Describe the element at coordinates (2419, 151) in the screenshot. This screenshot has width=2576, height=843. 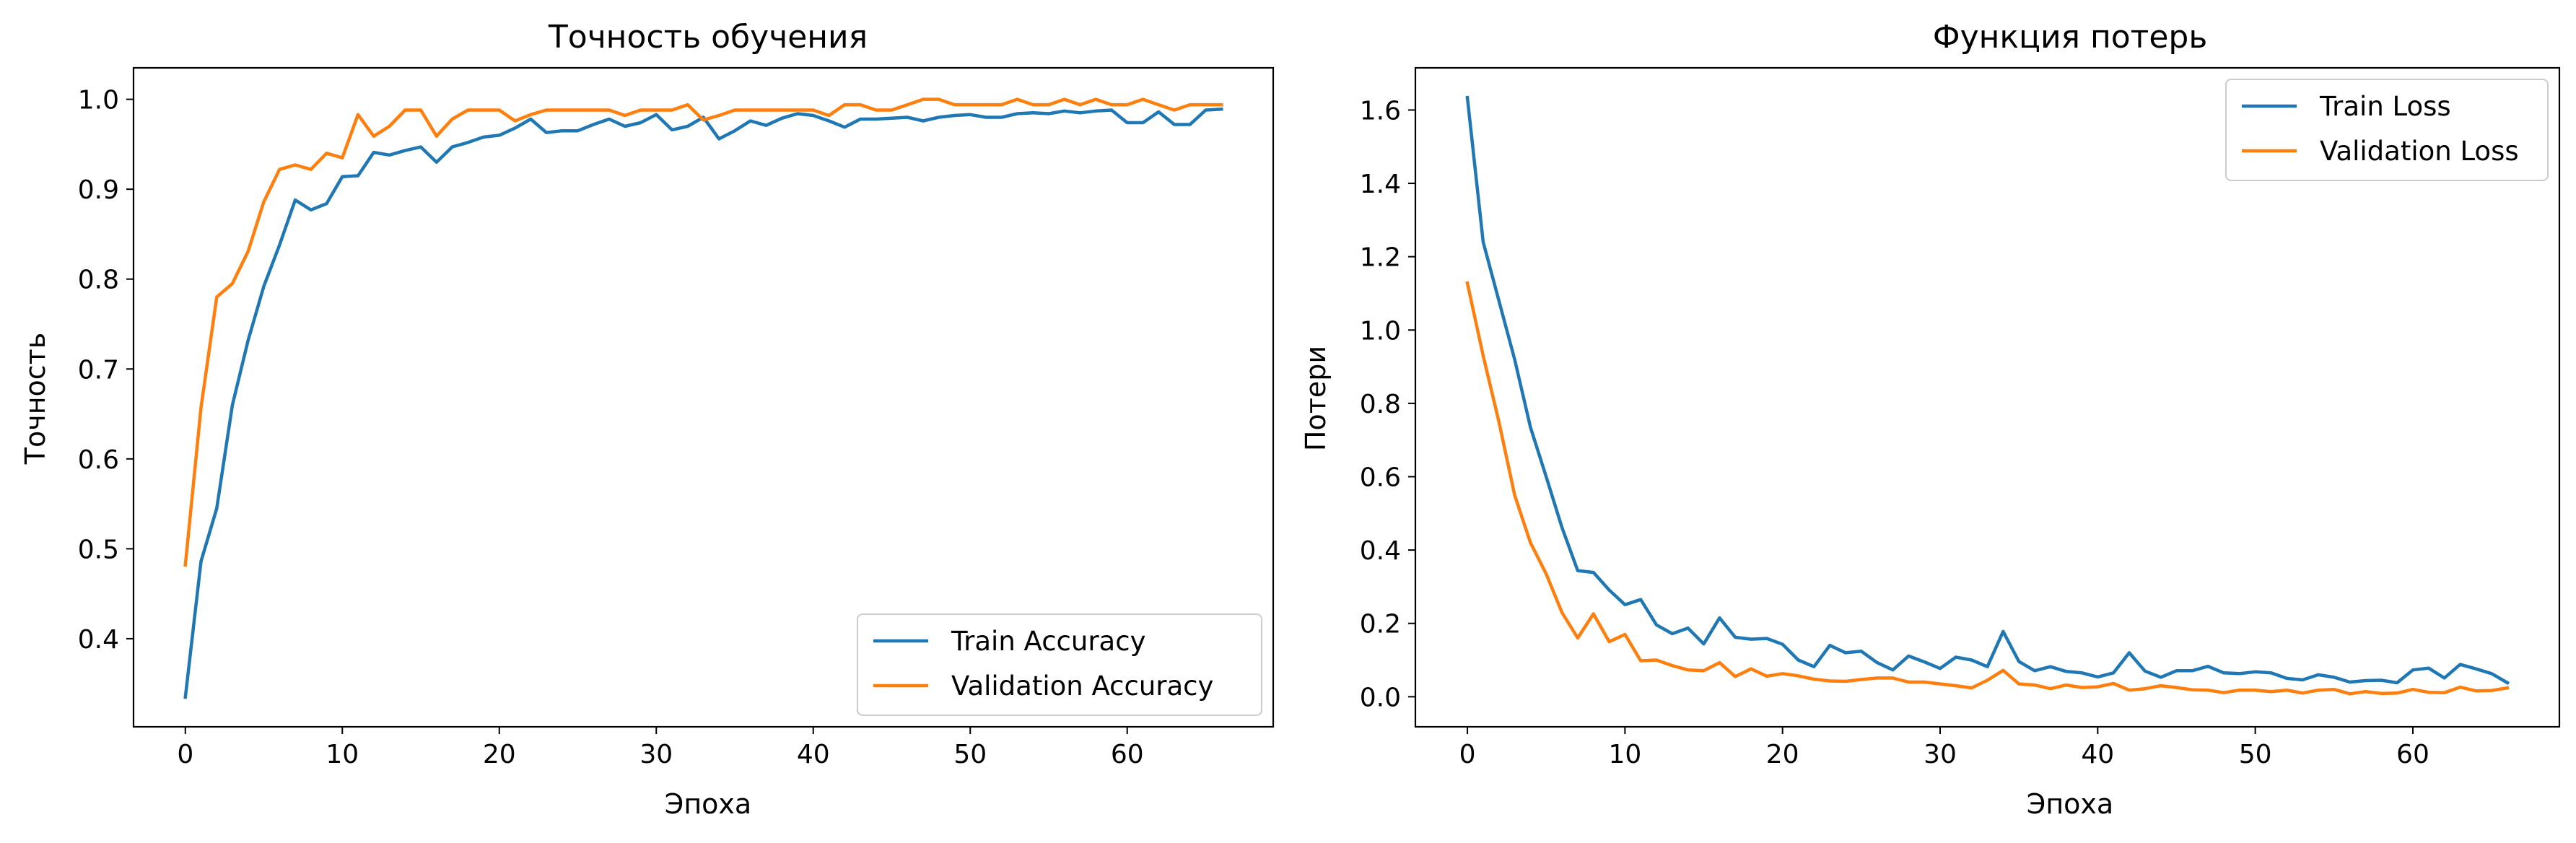
I see `legend-label: Validation Loss` at that location.